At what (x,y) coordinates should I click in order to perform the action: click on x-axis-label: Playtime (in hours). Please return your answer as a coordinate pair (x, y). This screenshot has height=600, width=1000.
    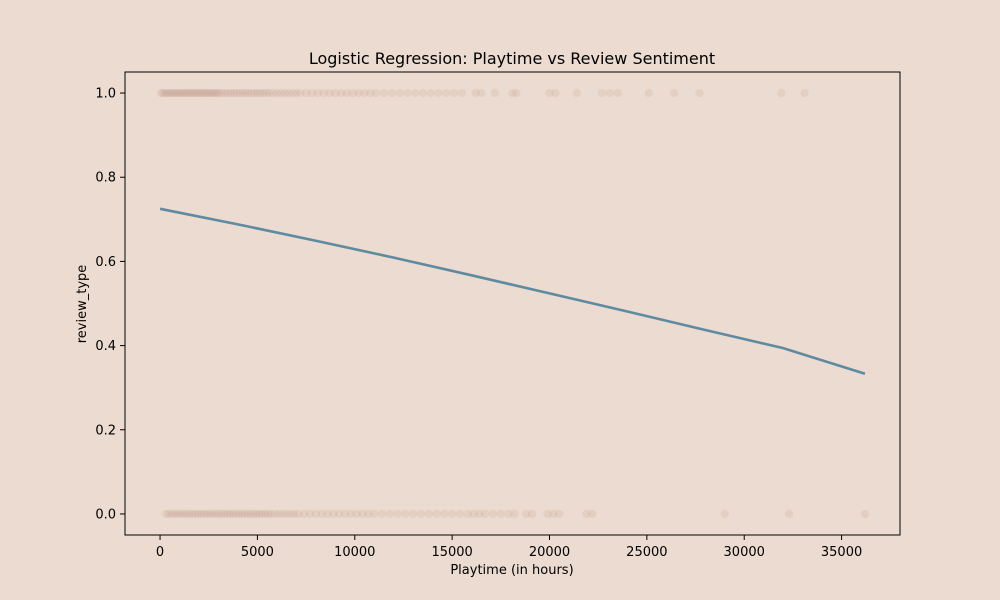
    Looking at the image, I should click on (511, 570).